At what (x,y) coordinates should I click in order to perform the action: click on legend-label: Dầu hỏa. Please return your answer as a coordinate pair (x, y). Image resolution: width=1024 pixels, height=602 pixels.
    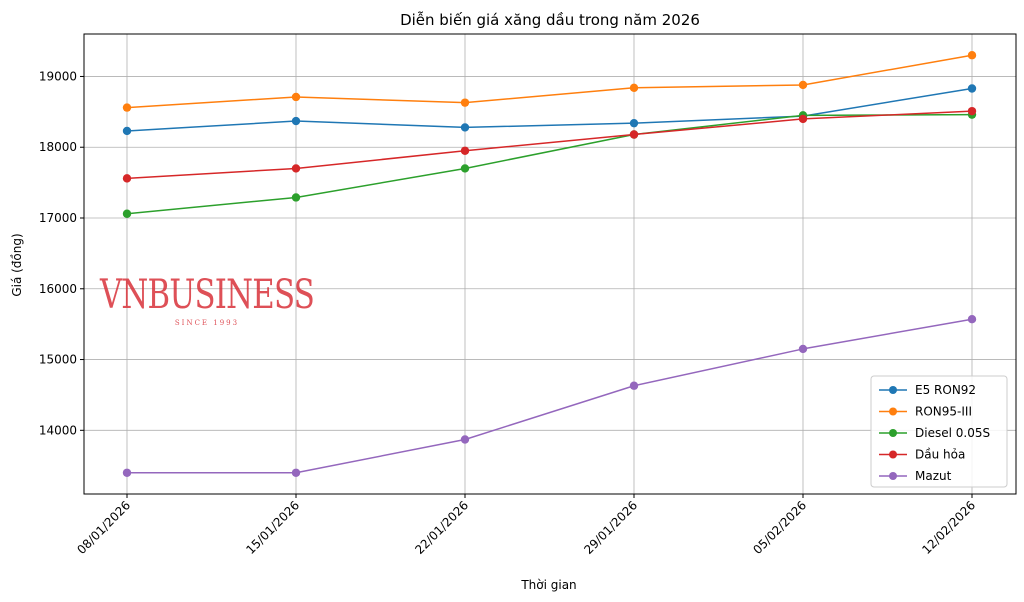
    Looking at the image, I should click on (940, 455).